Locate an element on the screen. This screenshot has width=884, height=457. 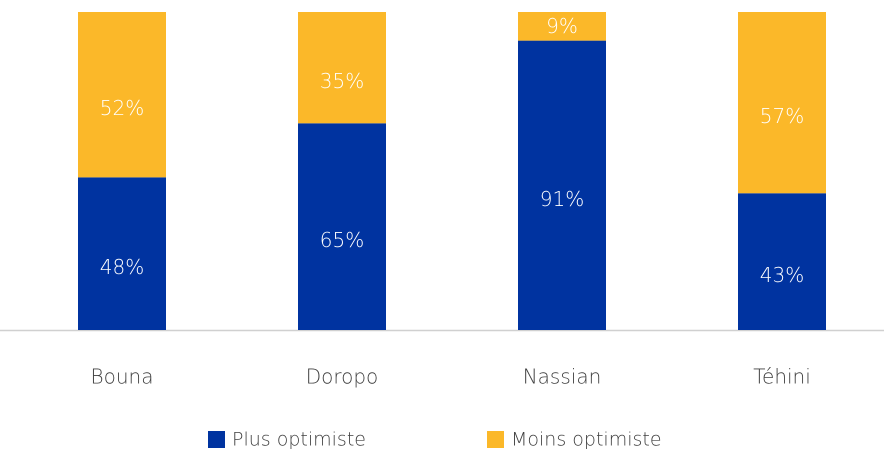
data-label: 65% is located at coordinates (342, 240).